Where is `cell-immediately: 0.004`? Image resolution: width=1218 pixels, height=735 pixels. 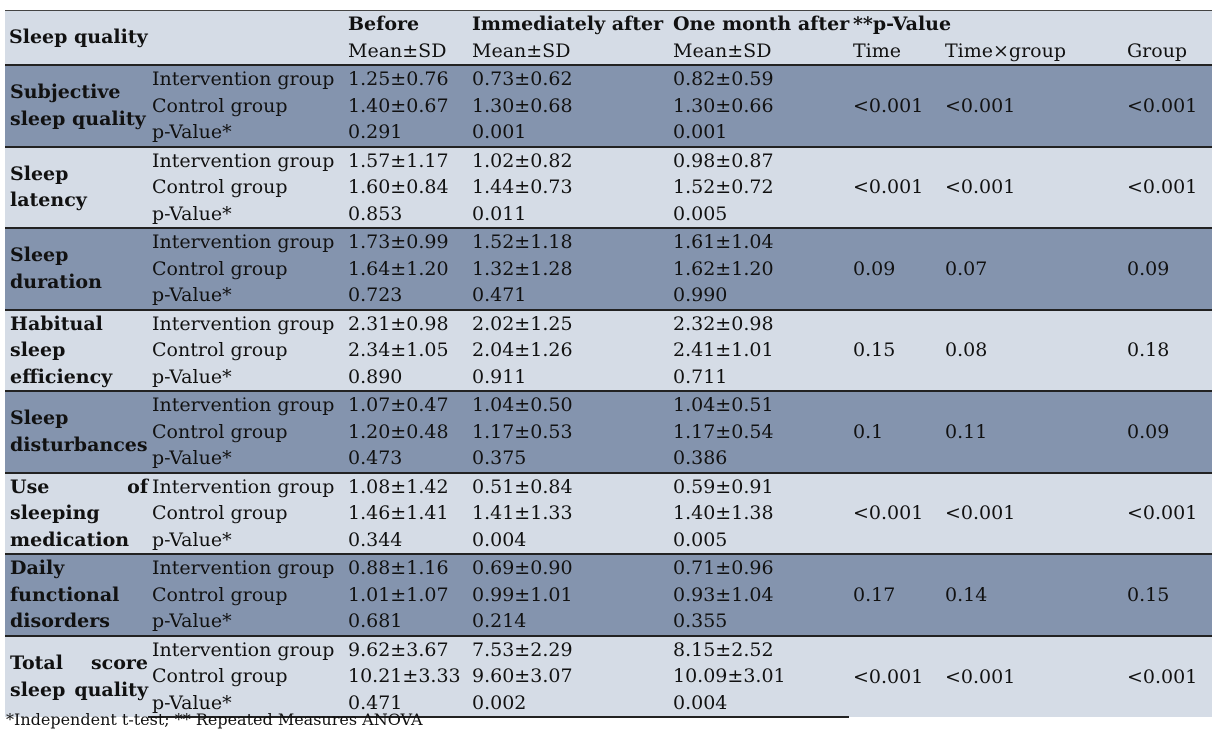
cell-immediately: 0.004 is located at coordinates (568, 540).